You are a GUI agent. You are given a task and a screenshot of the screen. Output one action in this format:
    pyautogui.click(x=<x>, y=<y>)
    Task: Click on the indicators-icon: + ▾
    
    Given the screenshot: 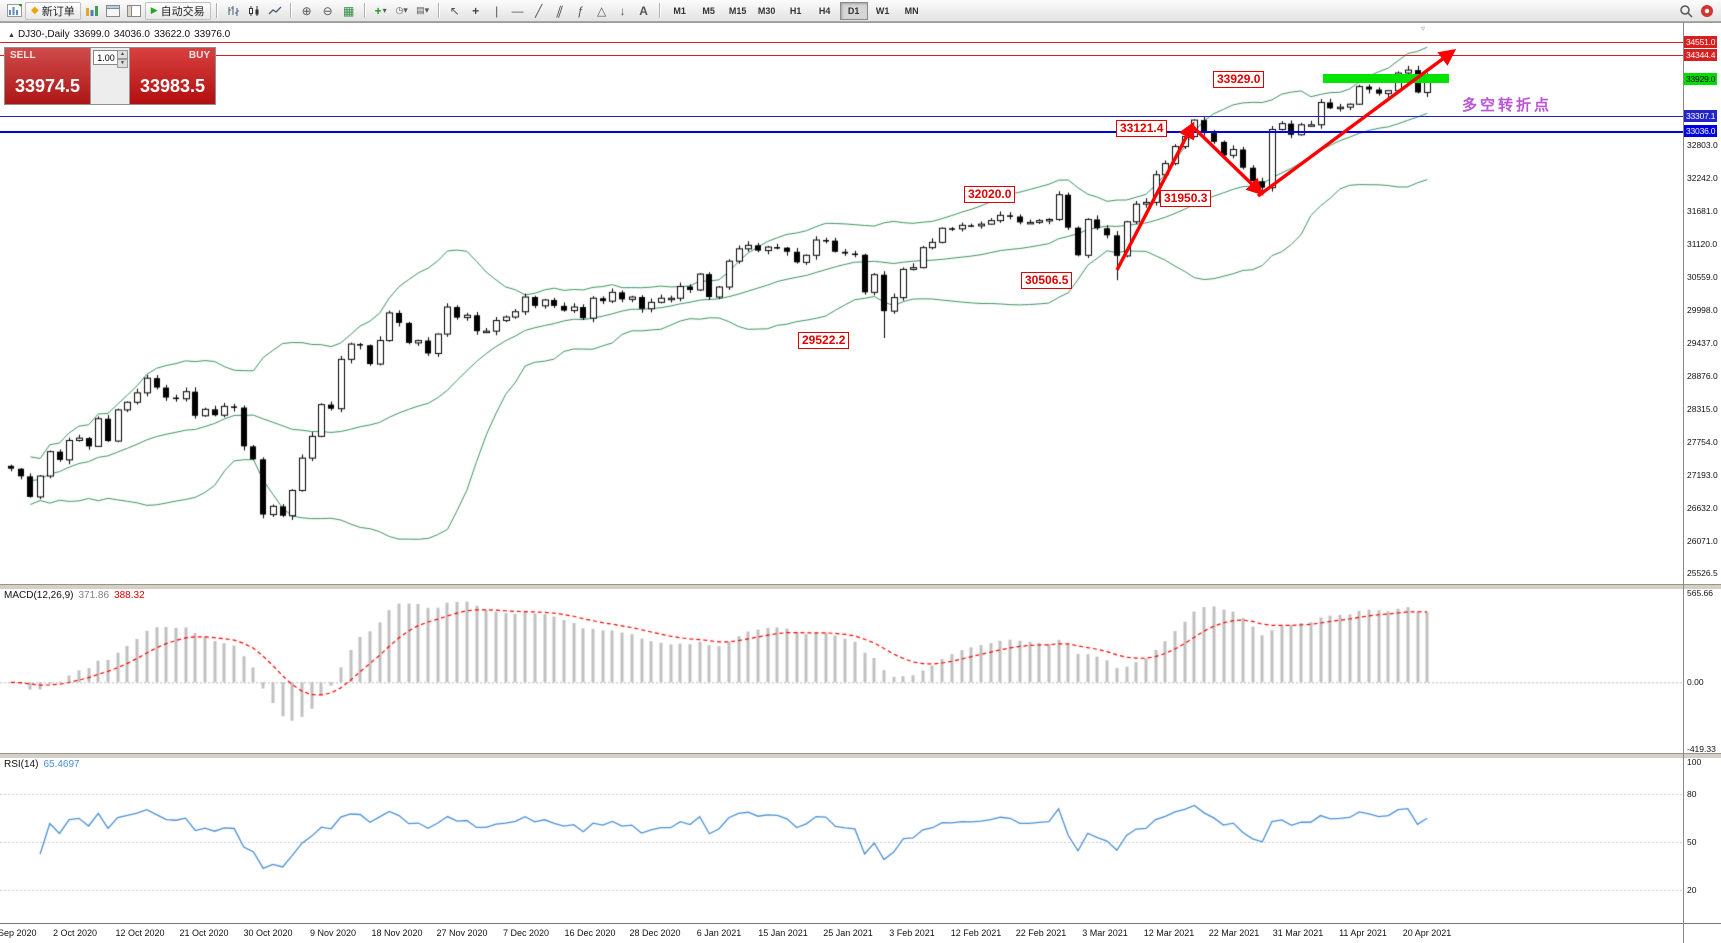 What is the action you would take?
    pyautogui.click(x=381, y=10)
    